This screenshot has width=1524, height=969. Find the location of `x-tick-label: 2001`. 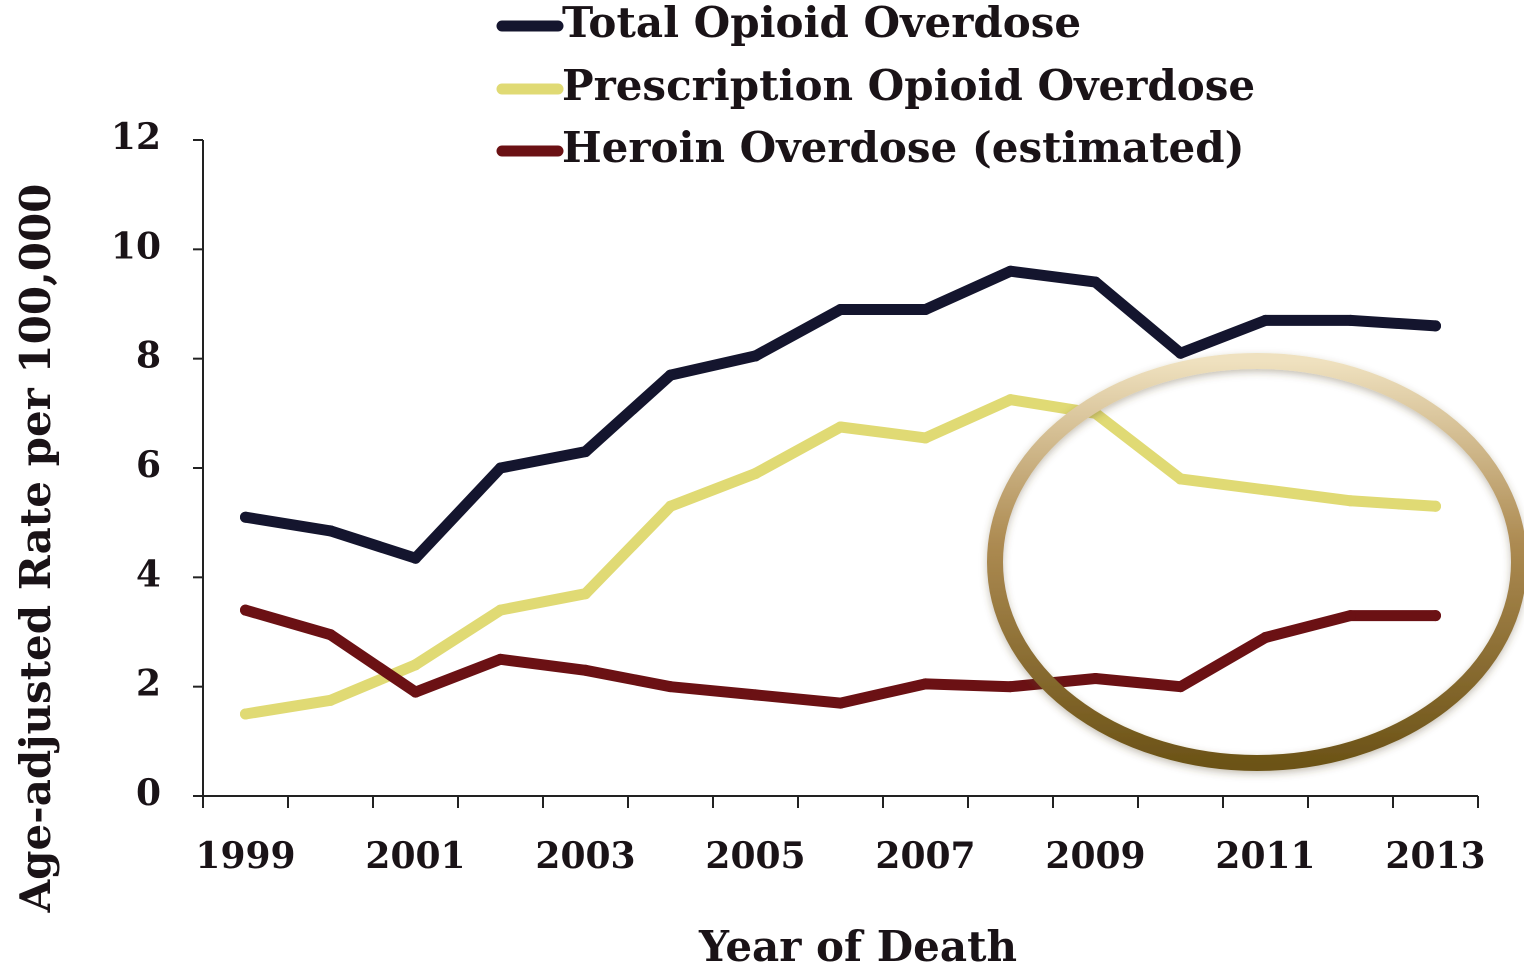

x-tick-label: 2001 is located at coordinates (415, 856).